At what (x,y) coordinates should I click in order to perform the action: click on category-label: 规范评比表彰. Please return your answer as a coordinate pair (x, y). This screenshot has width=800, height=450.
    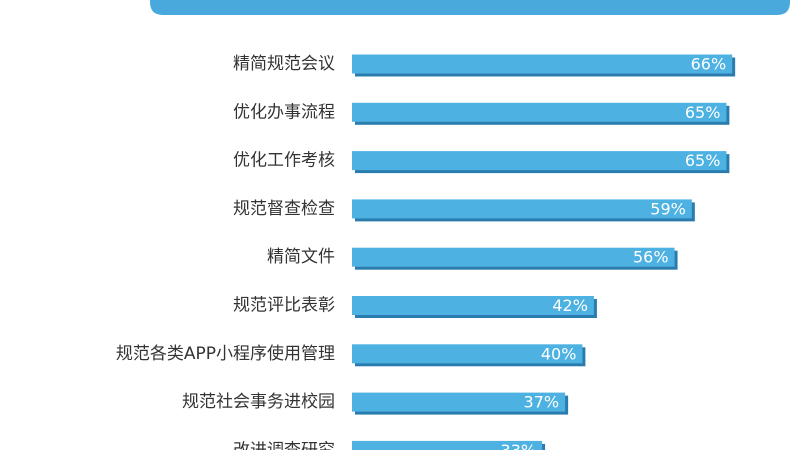
    Looking at the image, I should click on (284, 306).